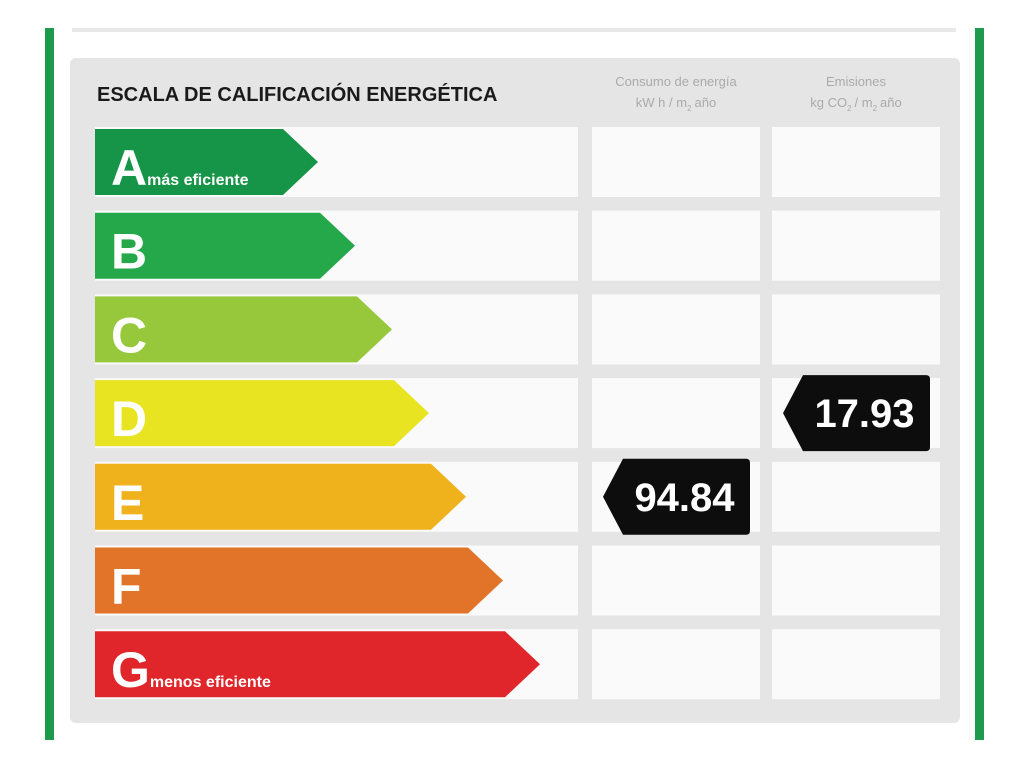  Describe the element at coordinates (297, 94) in the screenshot. I see `label-title: ESCALA DE CALIFICACIÓN ENERGÉTICA` at that location.